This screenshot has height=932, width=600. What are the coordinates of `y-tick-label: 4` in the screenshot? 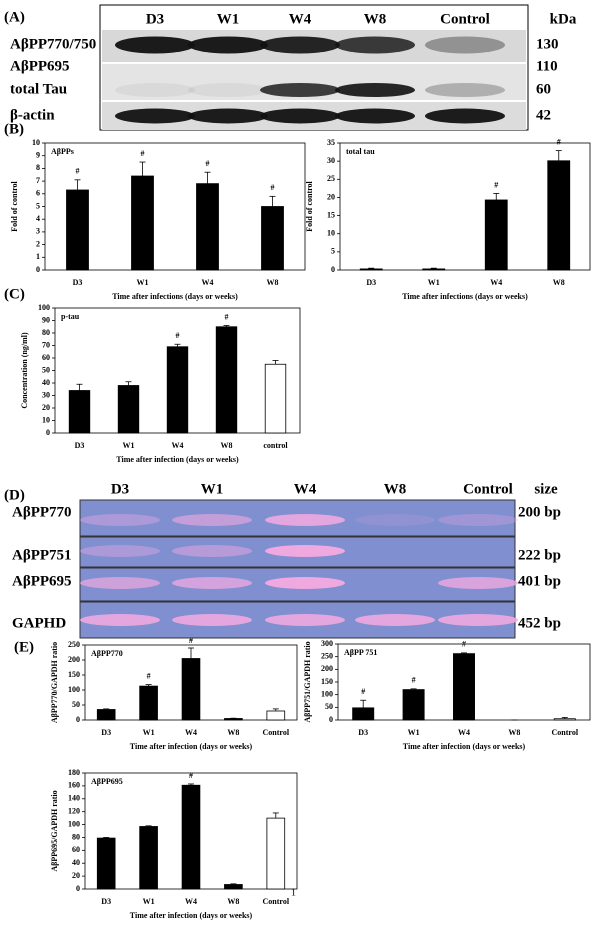 It's located at (38, 218).